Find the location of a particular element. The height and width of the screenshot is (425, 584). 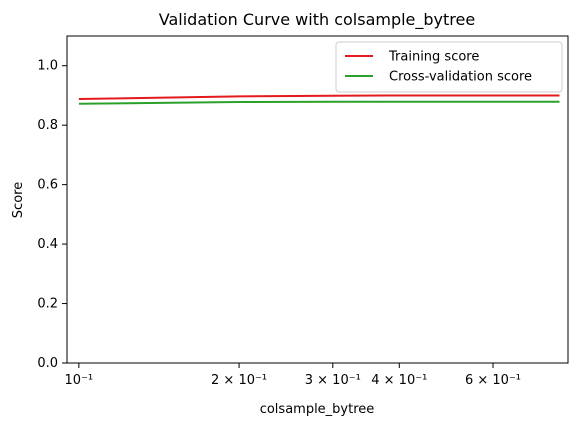

y-tick-label-1: 0.2 is located at coordinates (47, 304).